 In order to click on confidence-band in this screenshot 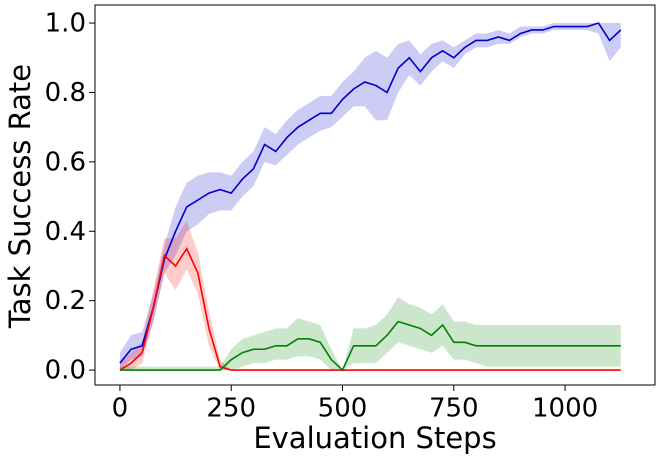, I will do `click(370, 334)`.